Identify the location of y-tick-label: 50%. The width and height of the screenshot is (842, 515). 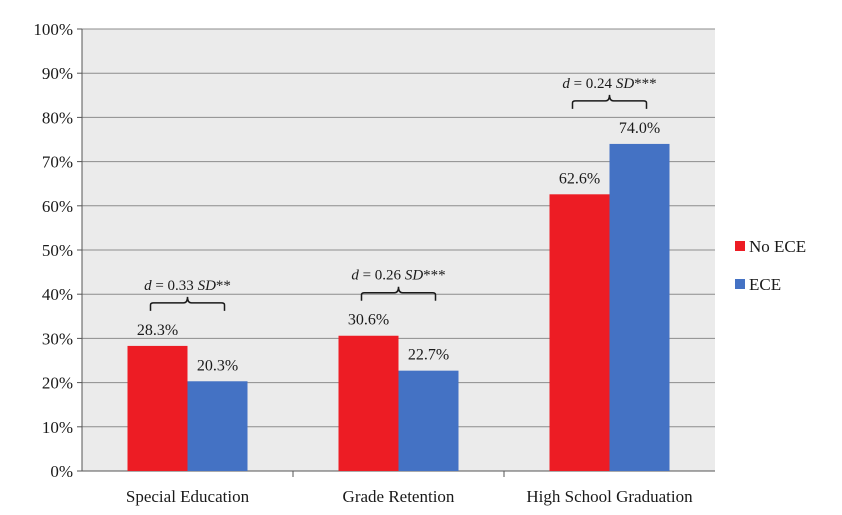
(57, 250).